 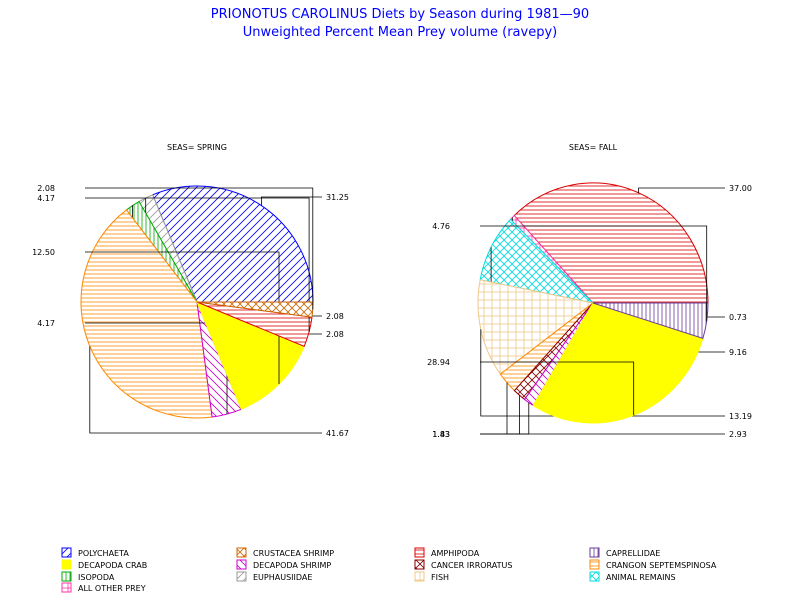 I want to click on legend-label: DECAPODA CRAB, so click(x=112, y=565).